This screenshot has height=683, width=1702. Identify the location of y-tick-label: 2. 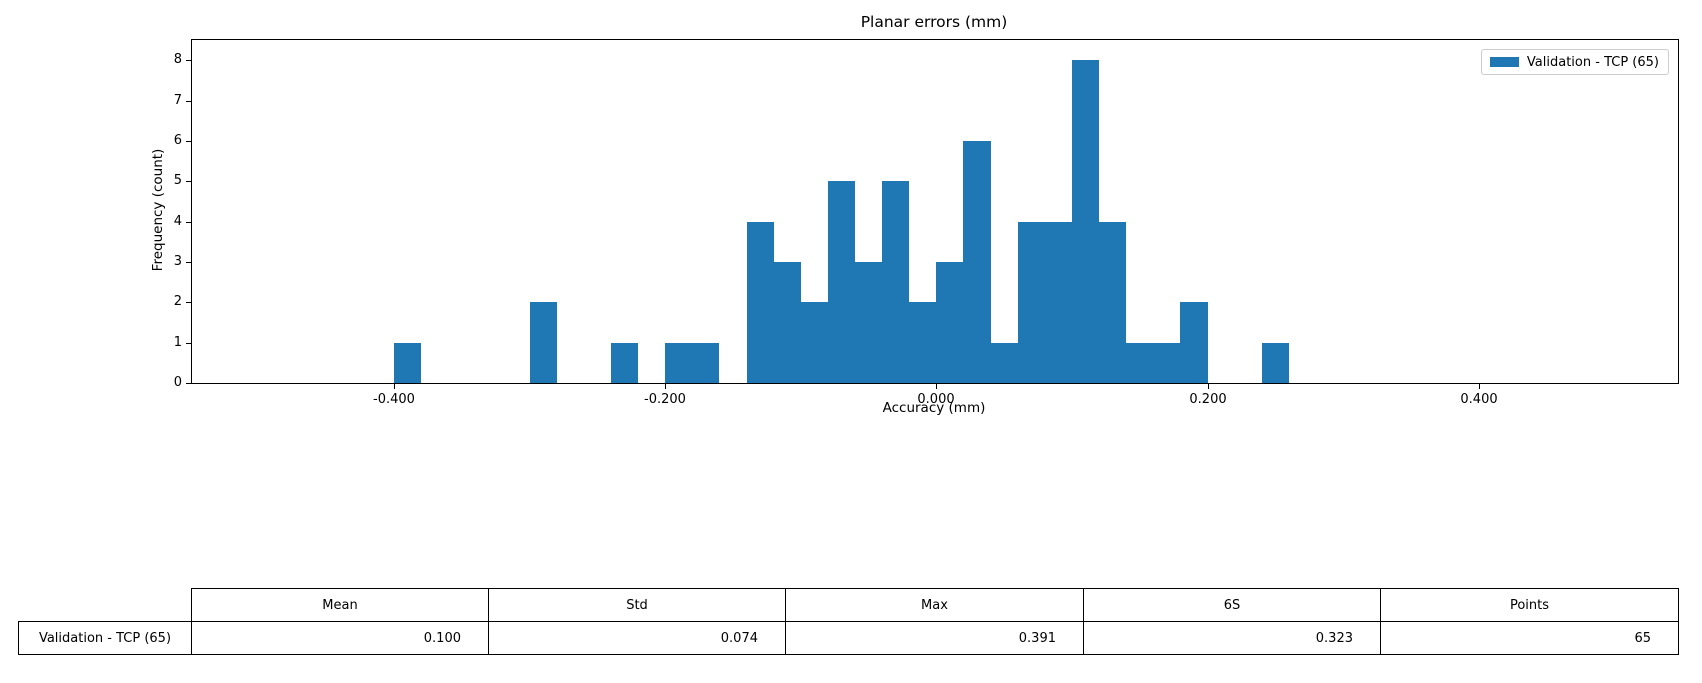
(177, 301).